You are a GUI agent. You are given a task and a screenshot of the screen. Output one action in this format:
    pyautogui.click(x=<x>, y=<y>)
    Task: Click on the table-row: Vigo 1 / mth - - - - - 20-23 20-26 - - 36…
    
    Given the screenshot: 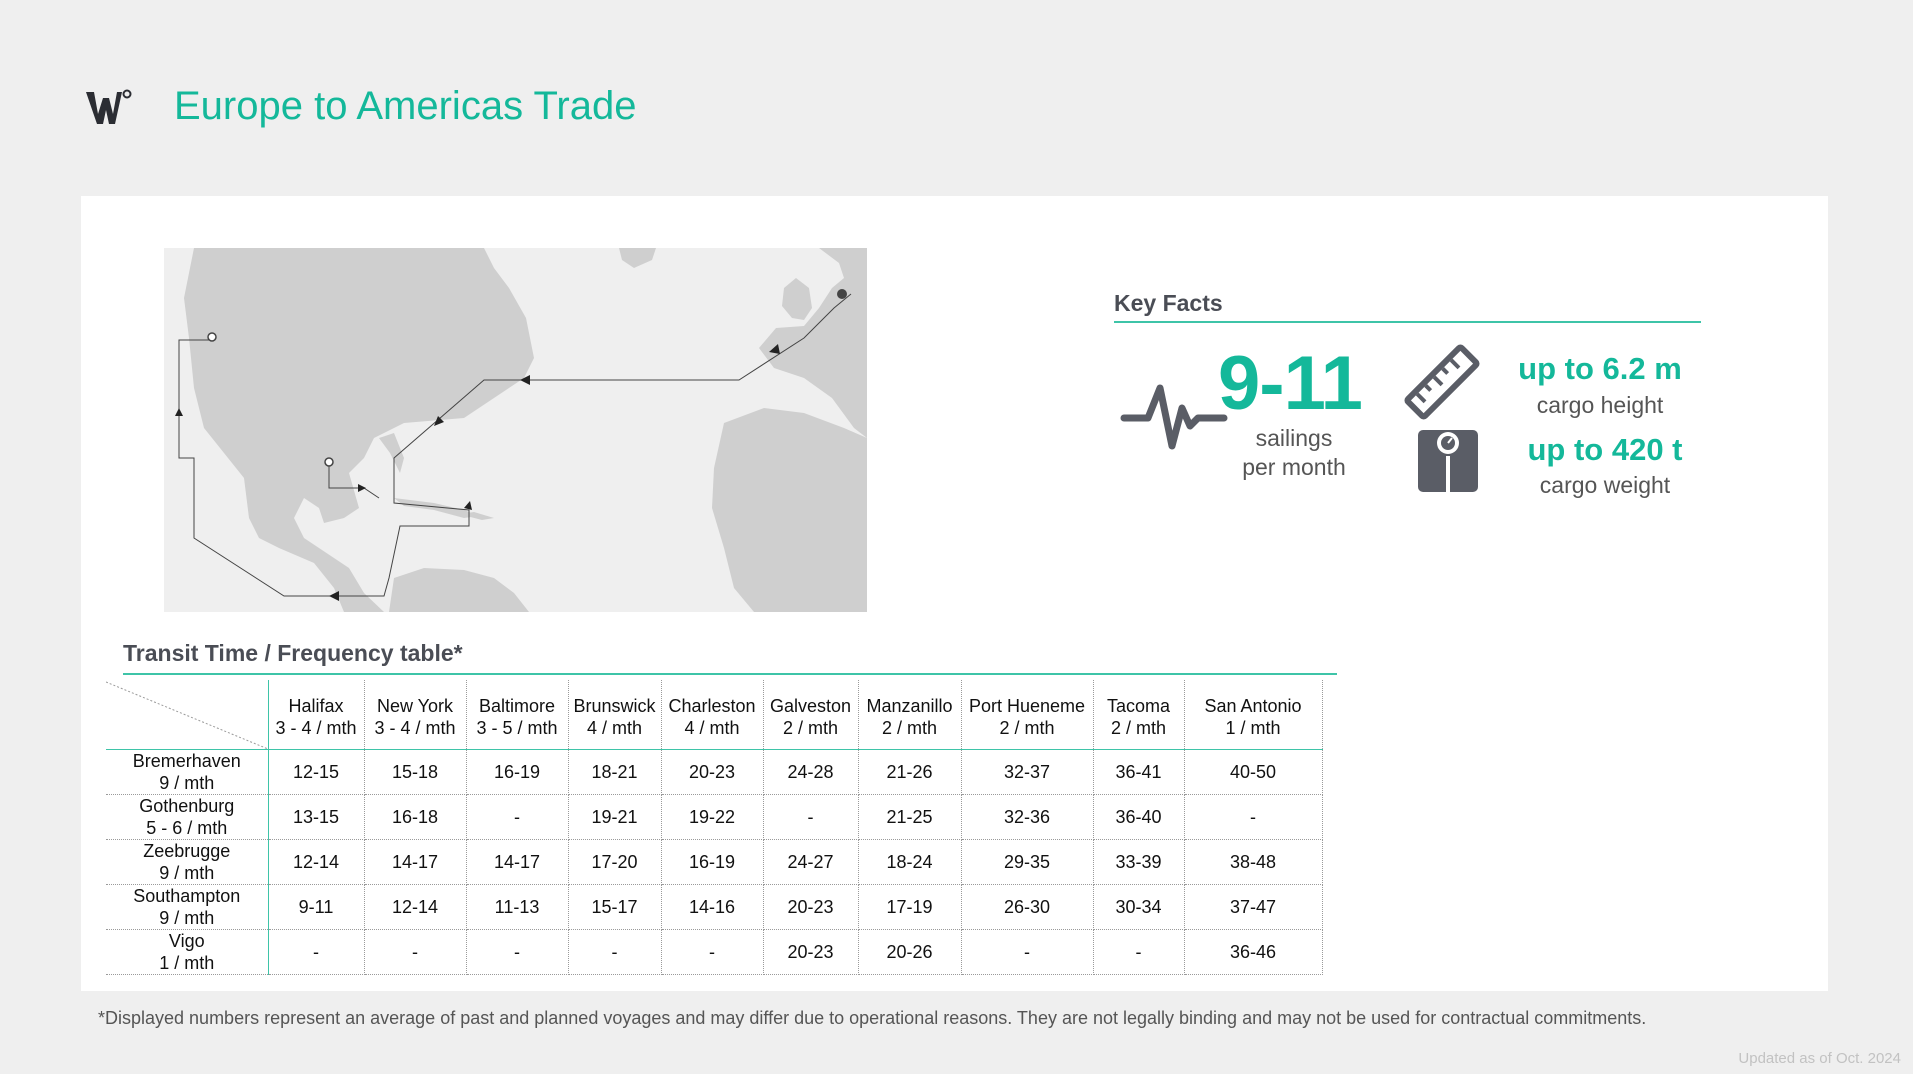 What is the action you would take?
    pyautogui.click(x=714, y=952)
    